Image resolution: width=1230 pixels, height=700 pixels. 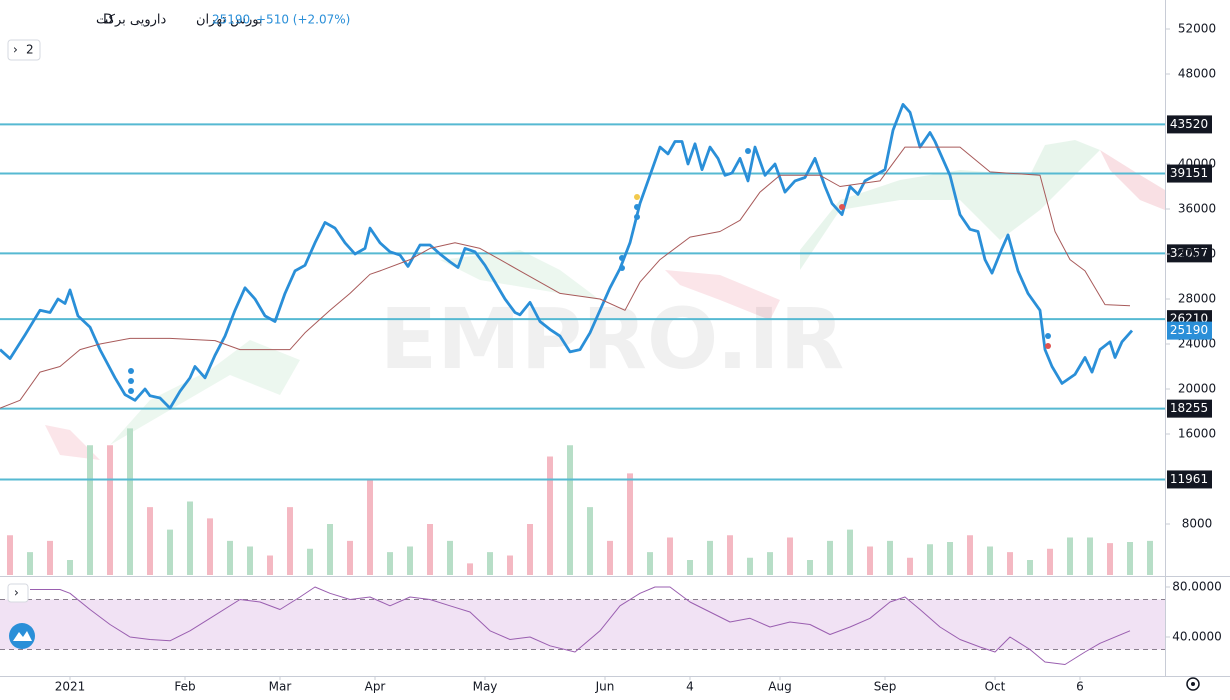 I want to click on level-label: 18255, so click(x=1189, y=408).